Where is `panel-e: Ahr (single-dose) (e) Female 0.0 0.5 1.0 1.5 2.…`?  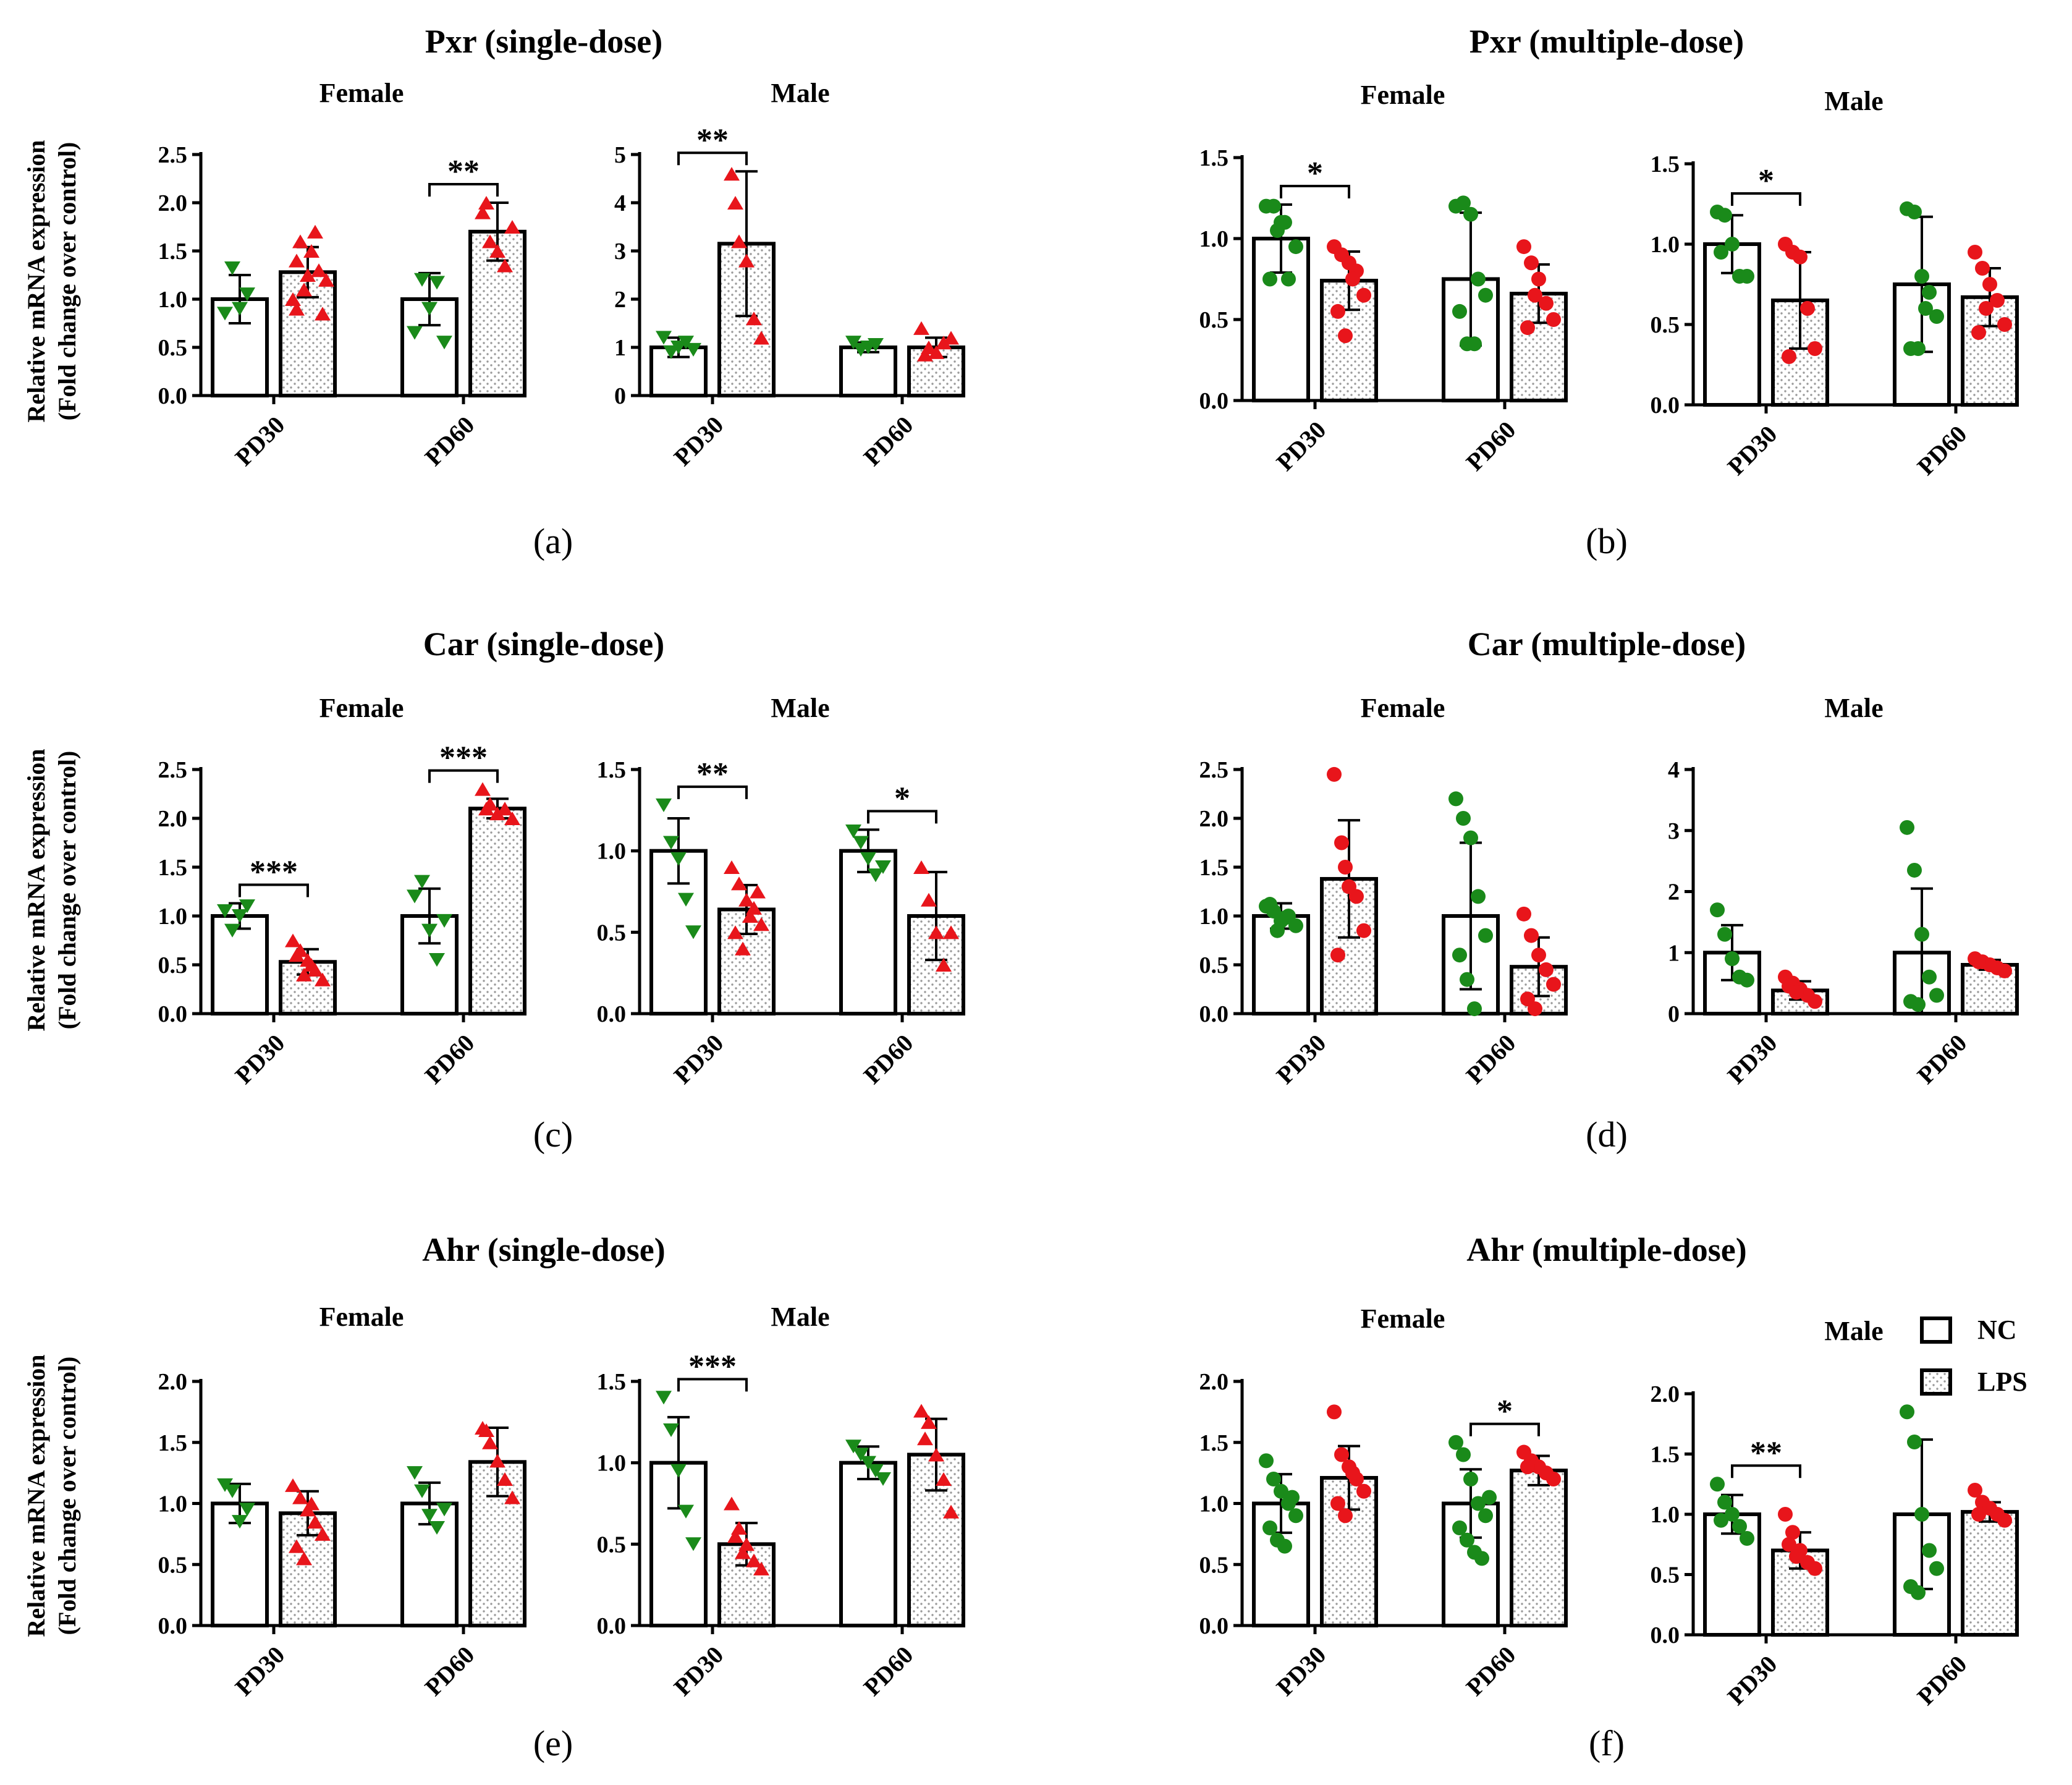 panel-e: Ahr (single-dose) (e) Female 0.0 0.5 1.0 1.5 2.… is located at coordinates (561, 1497).